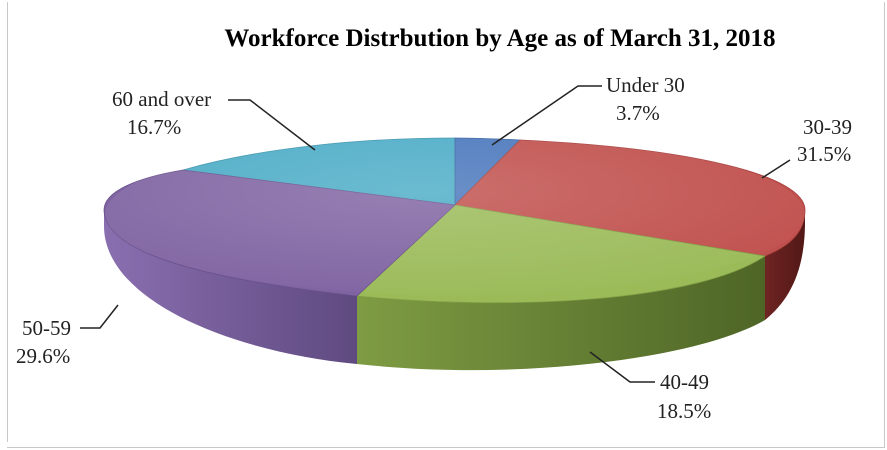 The height and width of the screenshot is (450, 887). I want to click on label-50-59-name: 50-59, so click(46, 328).